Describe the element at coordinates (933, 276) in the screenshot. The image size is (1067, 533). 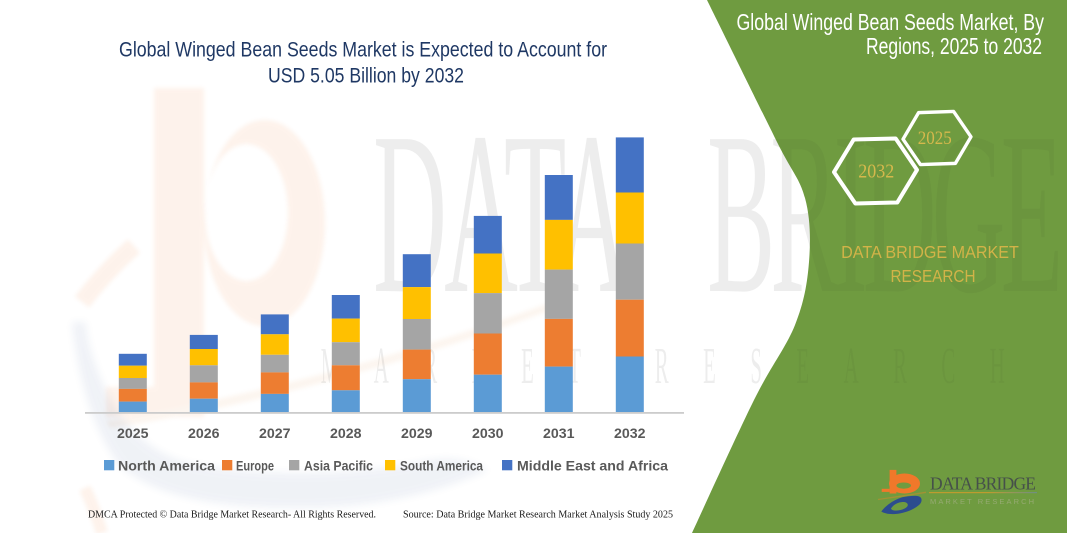
I see `svg-text: RESEARCH` at that location.